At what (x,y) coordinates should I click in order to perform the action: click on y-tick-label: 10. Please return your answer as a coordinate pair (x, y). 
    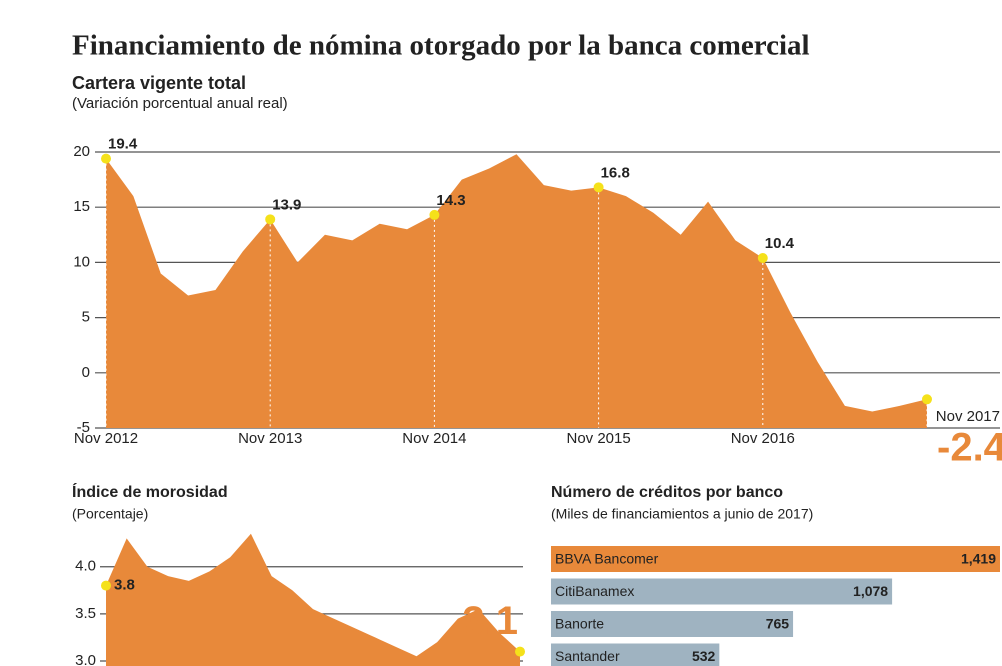
    Looking at the image, I should click on (81, 261).